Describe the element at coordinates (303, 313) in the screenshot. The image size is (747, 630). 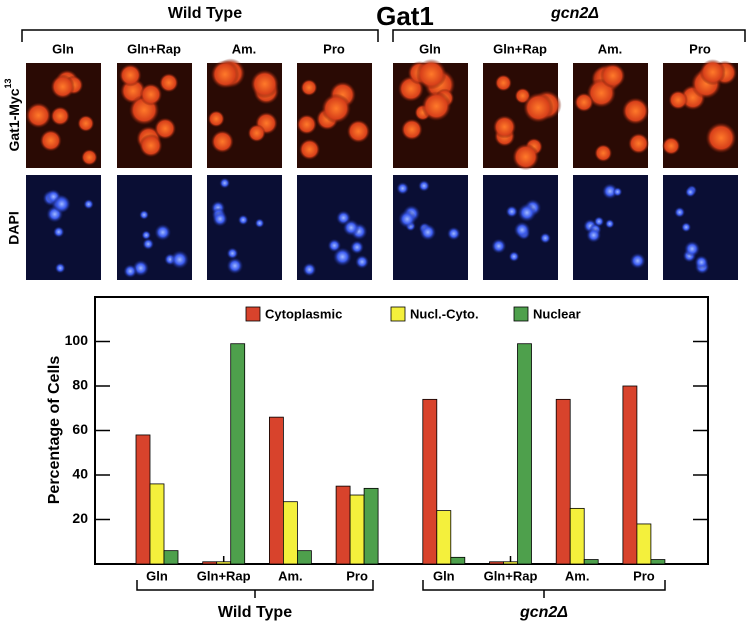
I see `legend-label: Cytoplasmic` at that location.